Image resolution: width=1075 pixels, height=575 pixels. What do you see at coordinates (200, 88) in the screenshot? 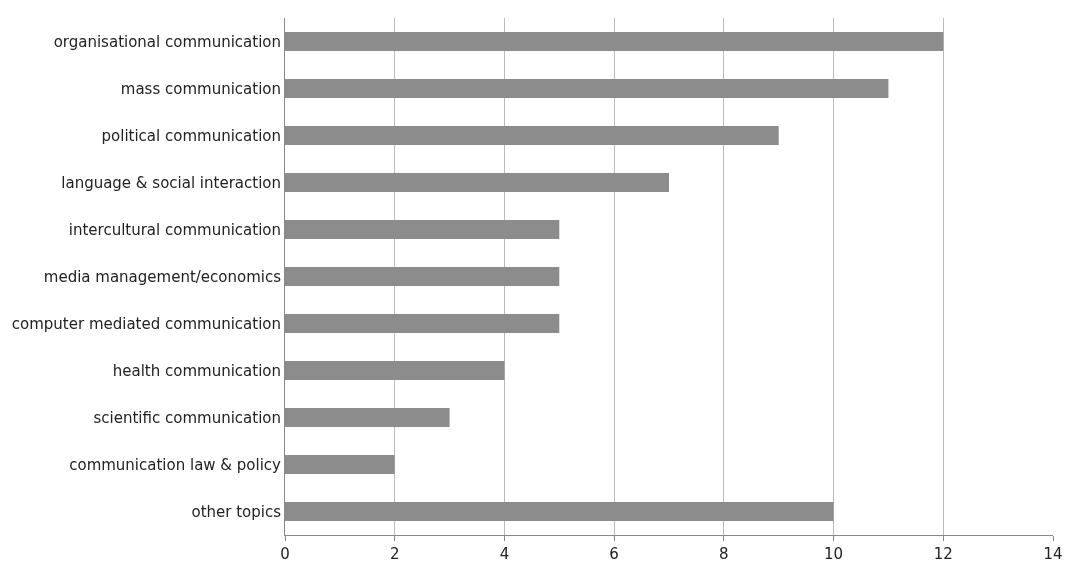
I see `y-tick-label: mass communication` at bounding box center [200, 88].